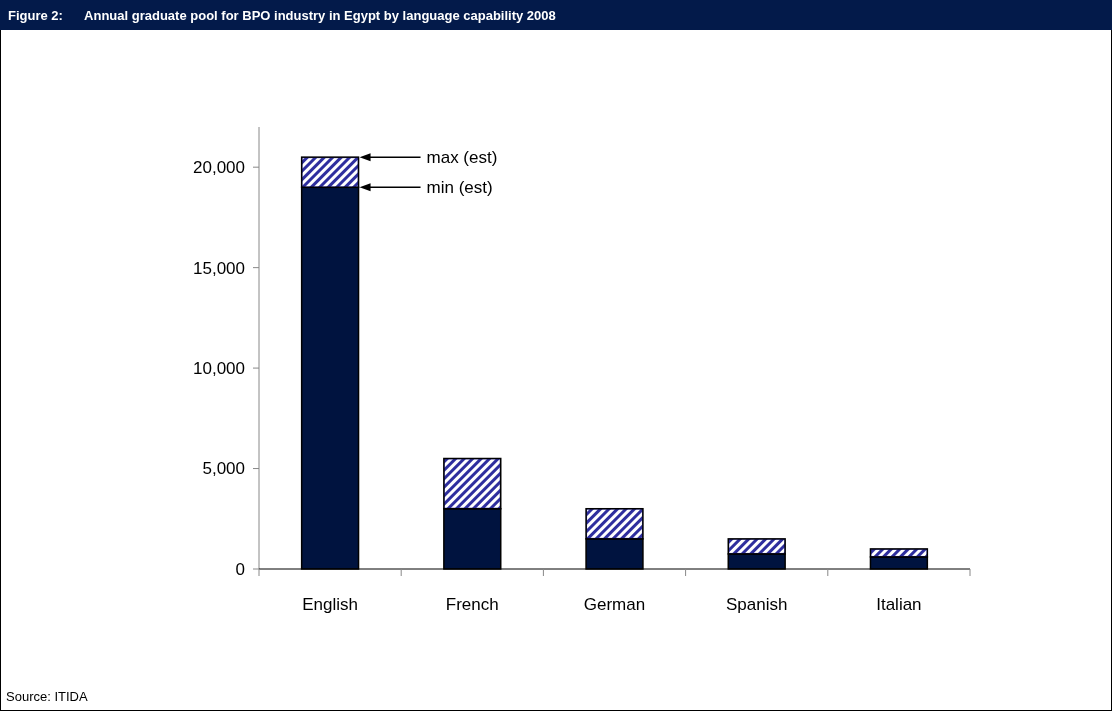 This screenshot has width=1112, height=711. What do you see at coordinates (614, 604) in the screenshot?
I see `x-tick-label: German` at bounding box center [614, 604].